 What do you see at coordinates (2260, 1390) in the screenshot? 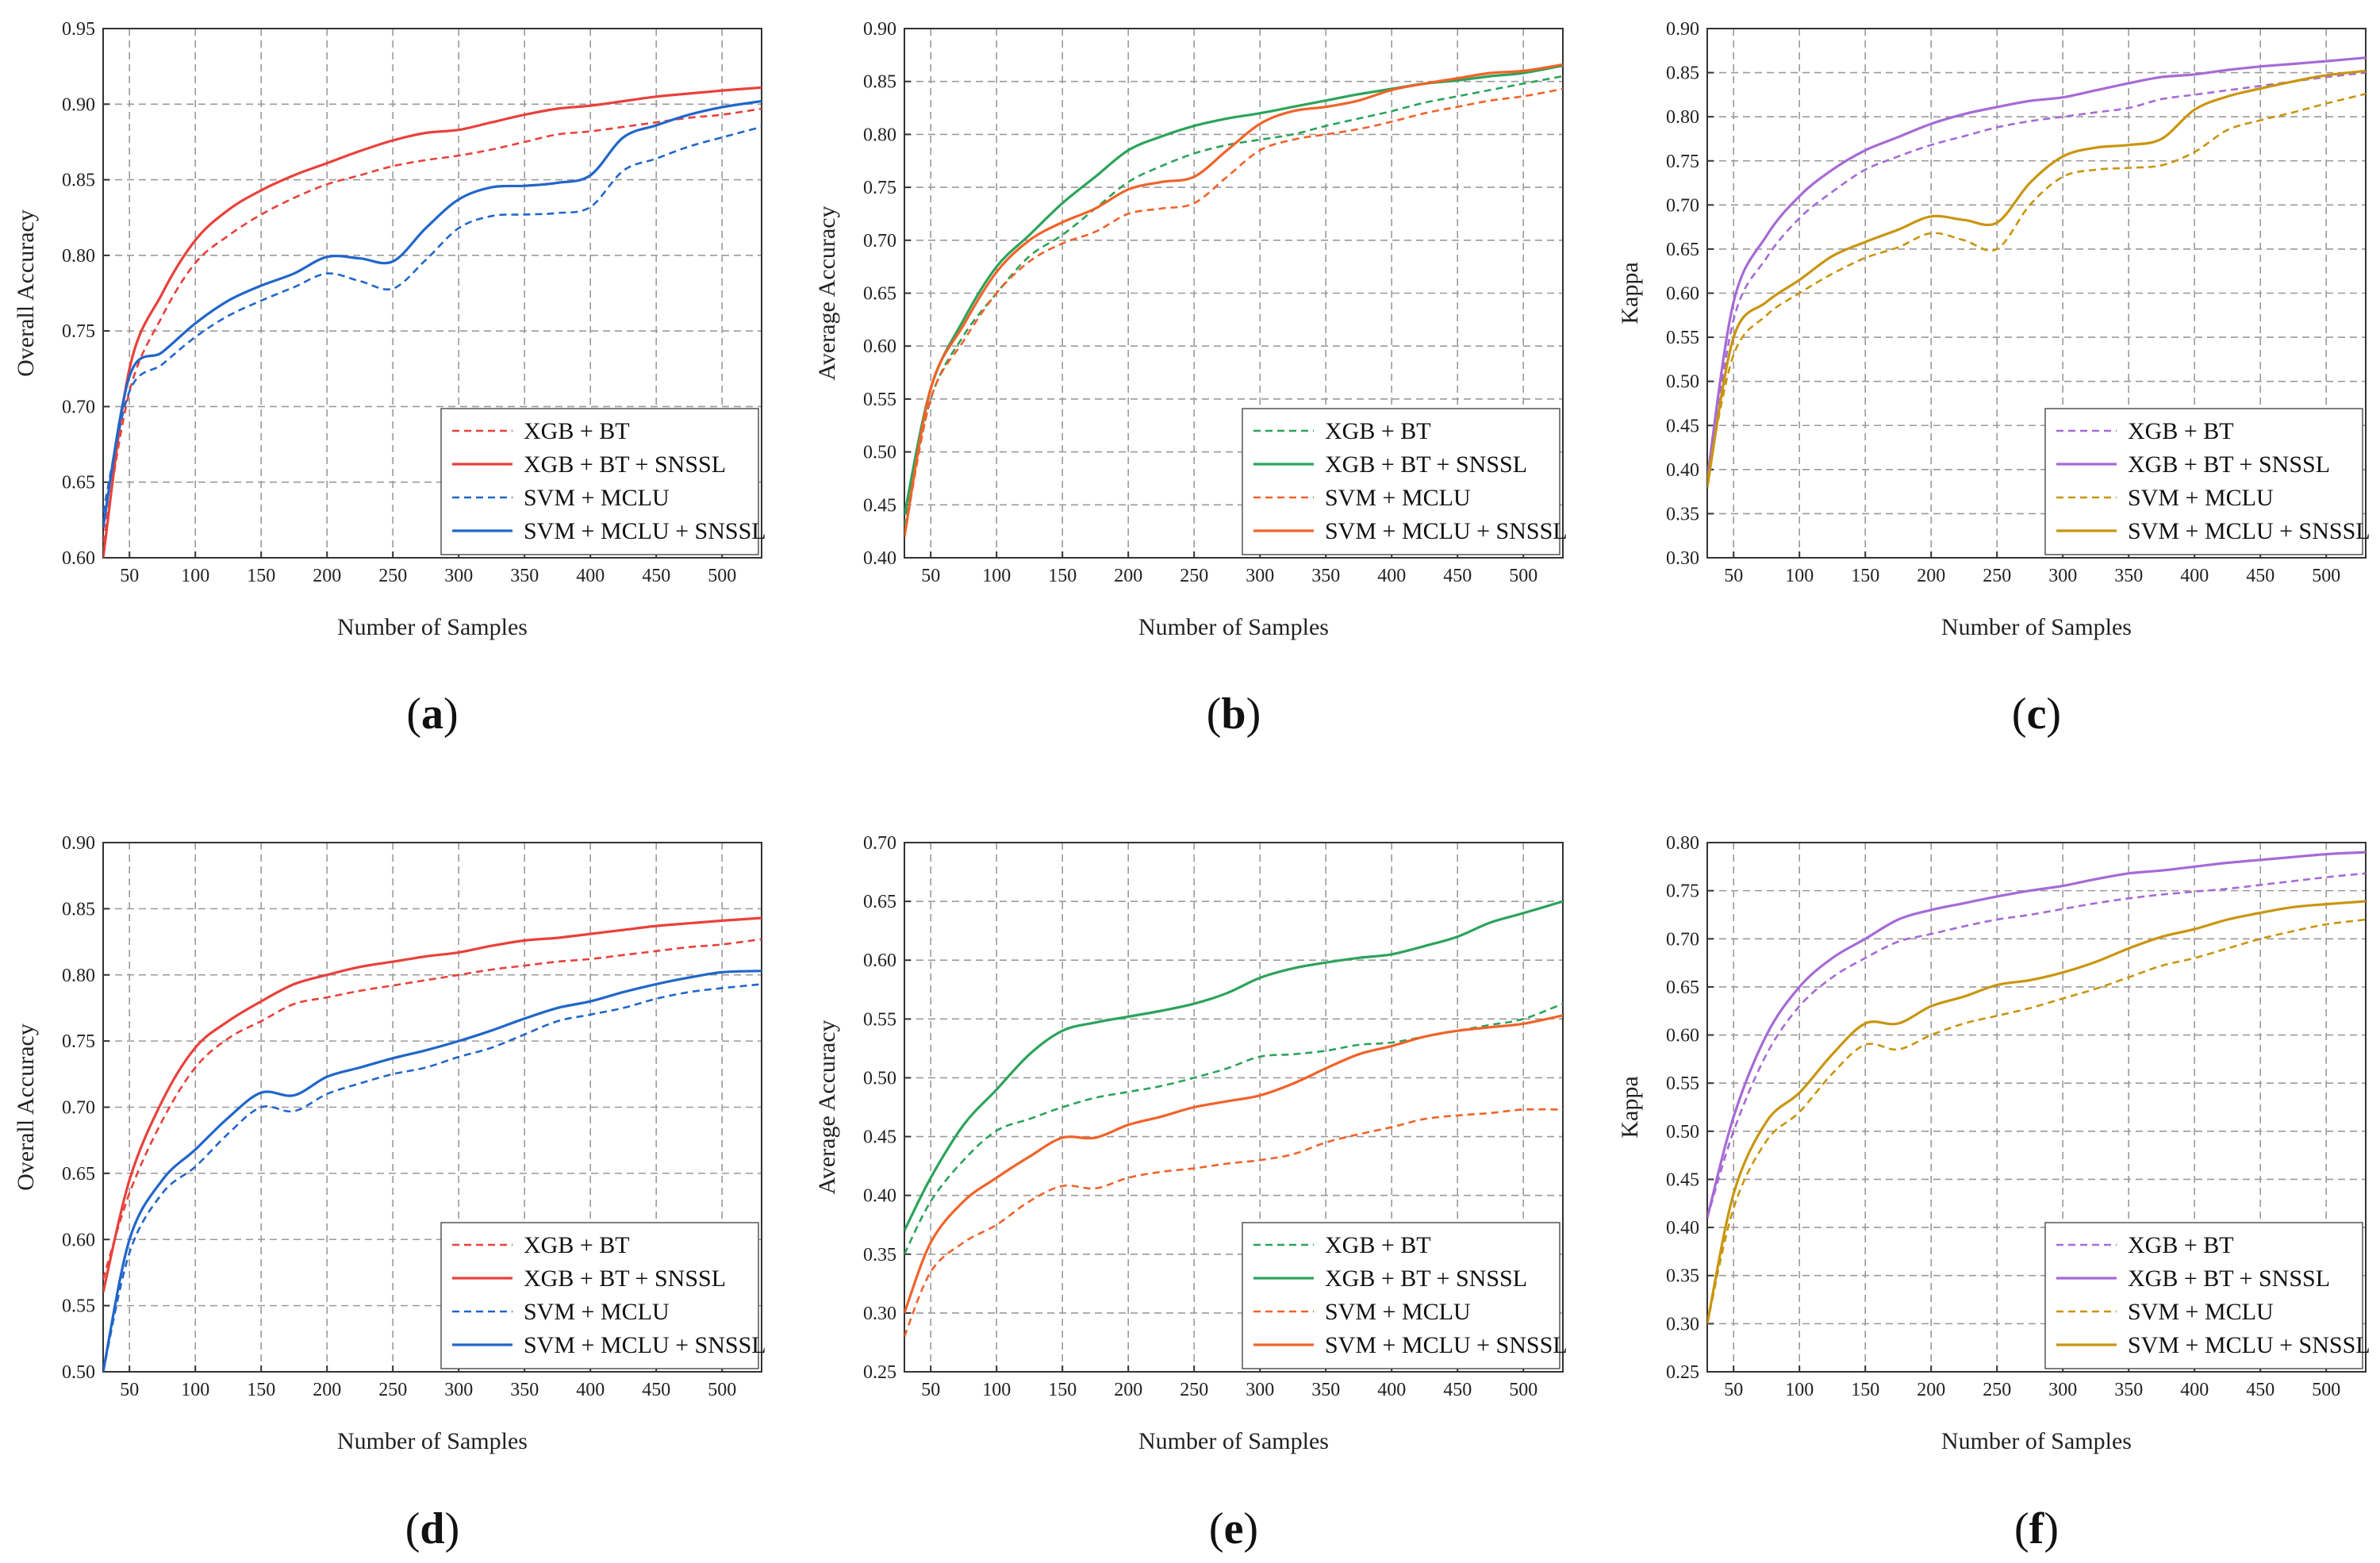
I see `x-tick-label: 450` at bounding box center [2260, 1390].